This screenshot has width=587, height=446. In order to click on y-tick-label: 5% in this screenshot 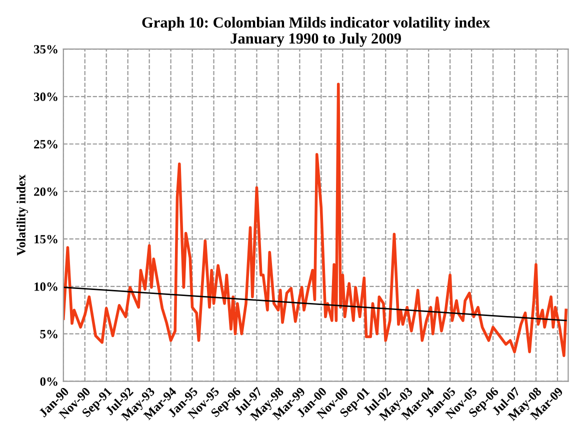, I will do `click(49, 334)`.